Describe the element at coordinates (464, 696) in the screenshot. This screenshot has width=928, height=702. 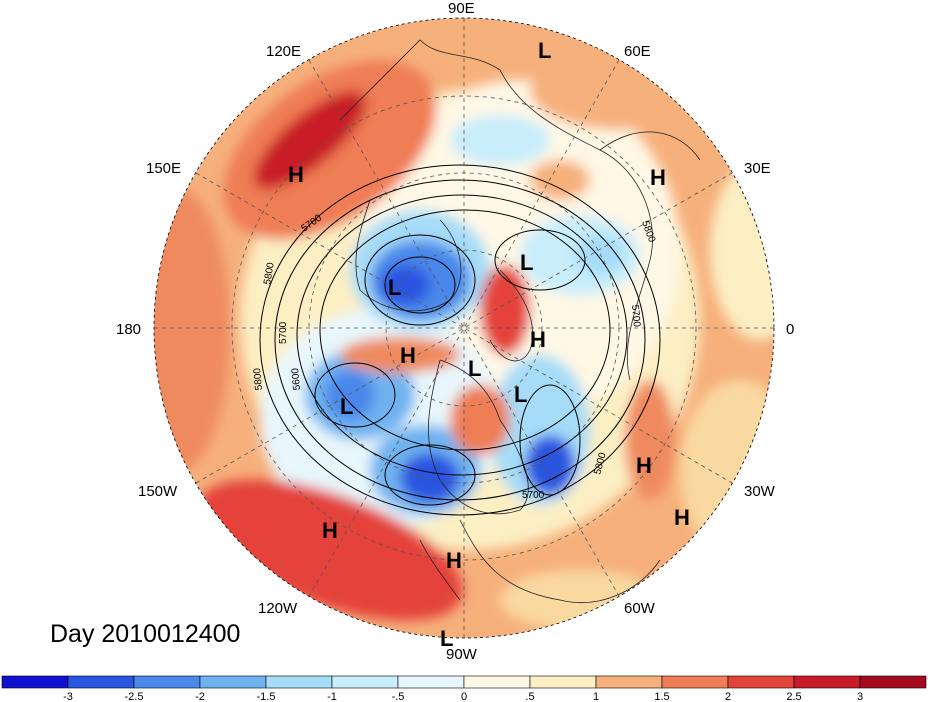
I see `colorbar-tick-label: 0` at that location.